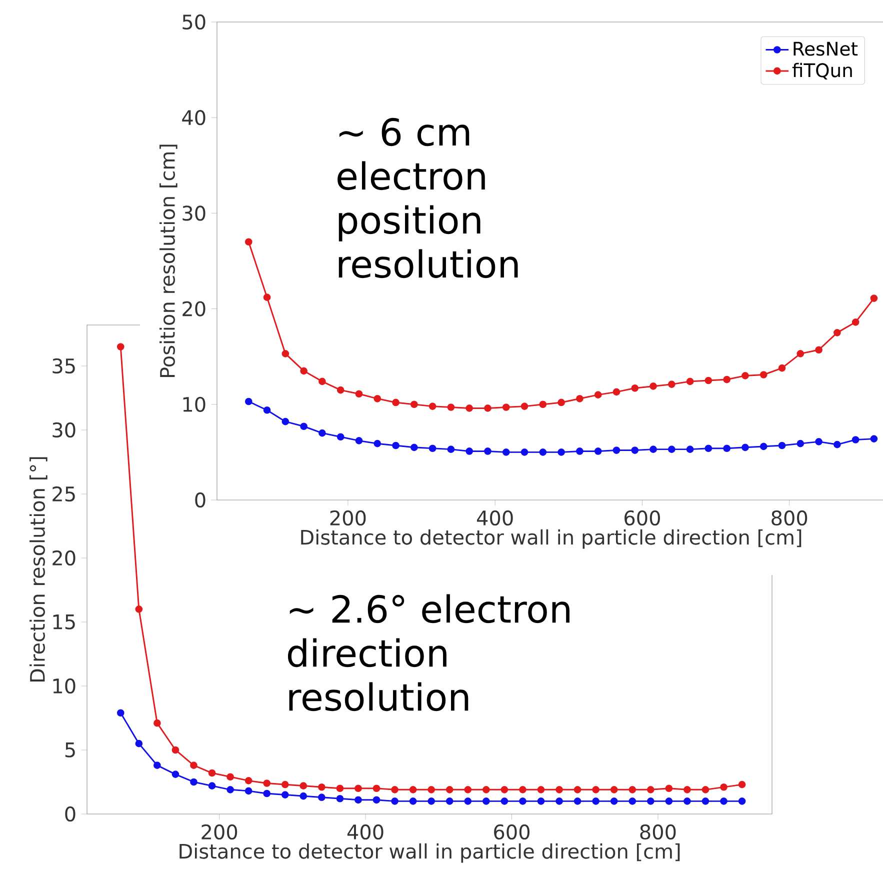  I want to click on annotation: ~ 6 cm electron position resolution, so click(428, 198).